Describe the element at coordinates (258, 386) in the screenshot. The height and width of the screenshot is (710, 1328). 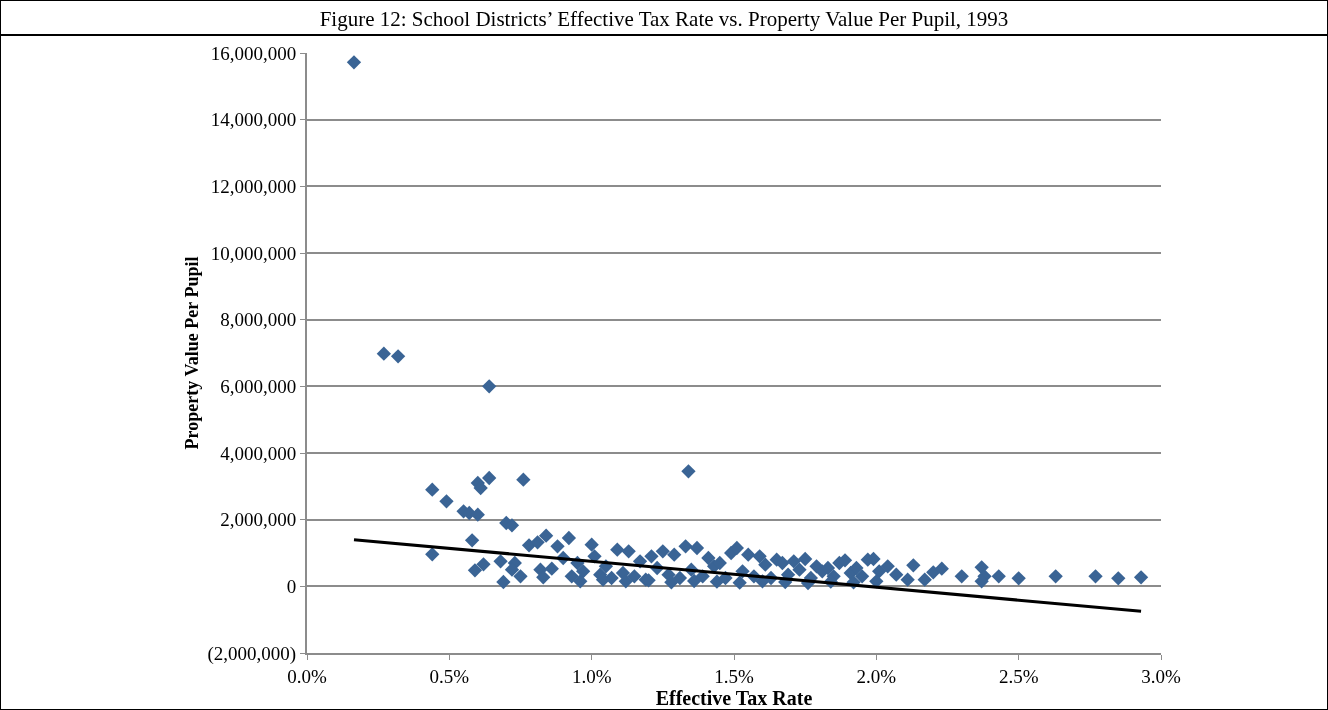
I see `y-tick-label: 6,000,000` at that location.